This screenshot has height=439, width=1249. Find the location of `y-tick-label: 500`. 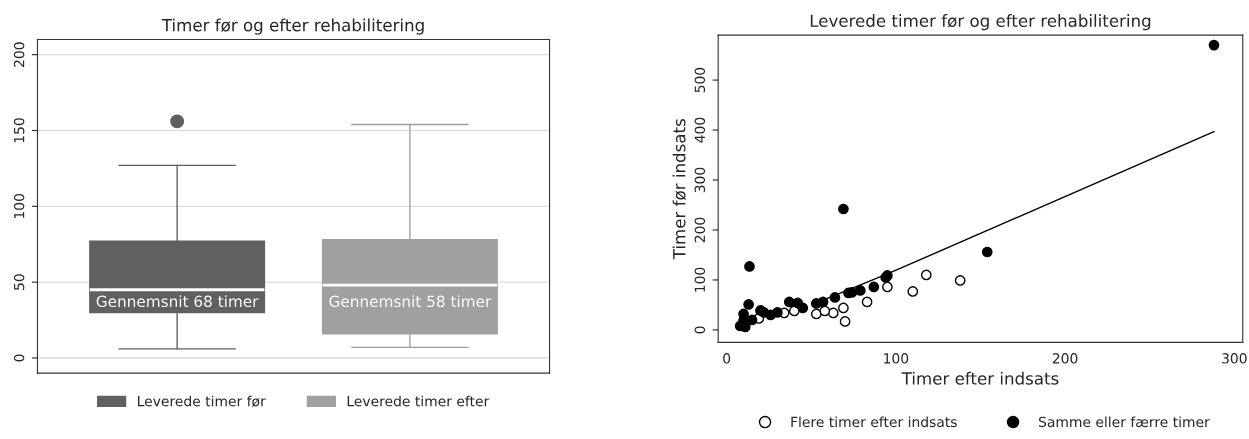

y-tick-label: 500 is located at coordinates (700, 80).